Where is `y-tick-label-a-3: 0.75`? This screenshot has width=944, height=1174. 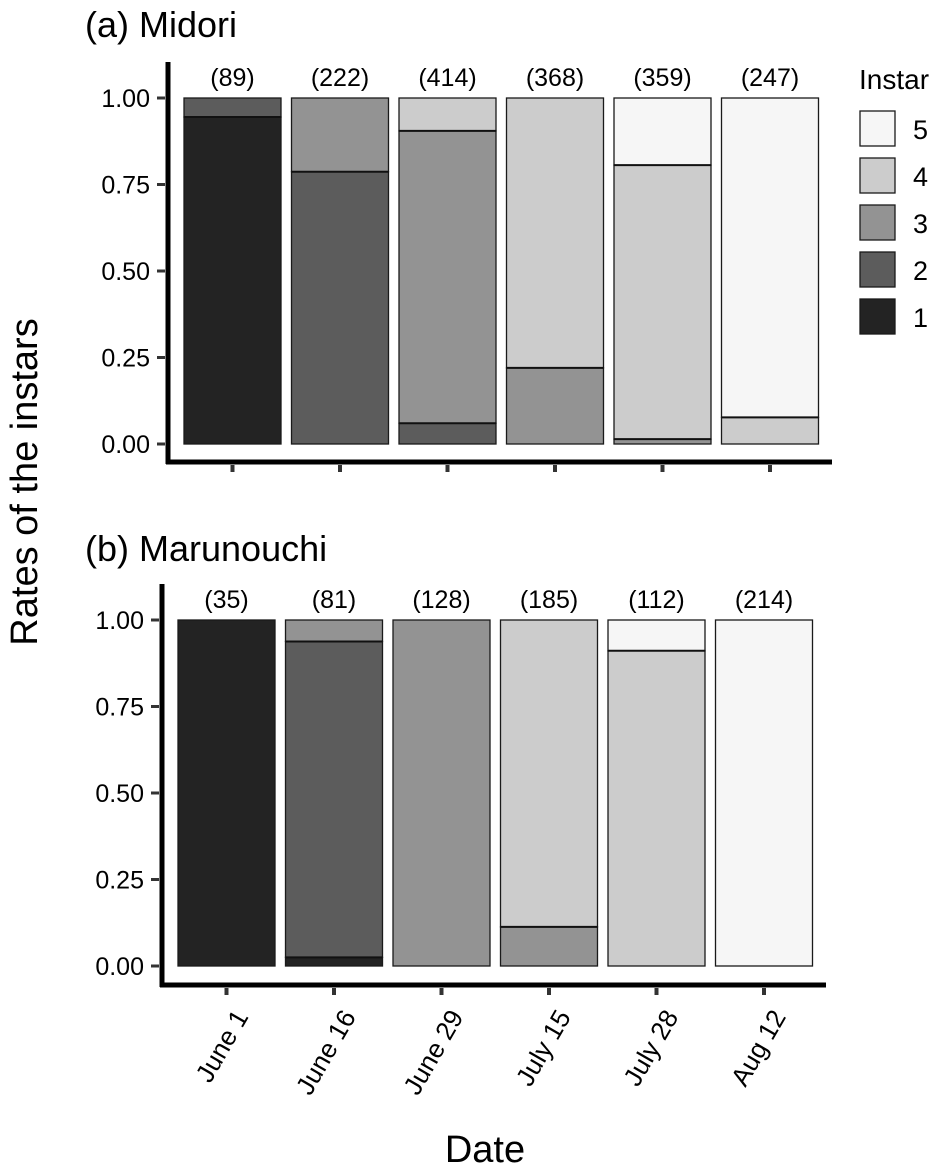
y-tick-label-a-3: 0.75 is located at coordinates (125, 186).